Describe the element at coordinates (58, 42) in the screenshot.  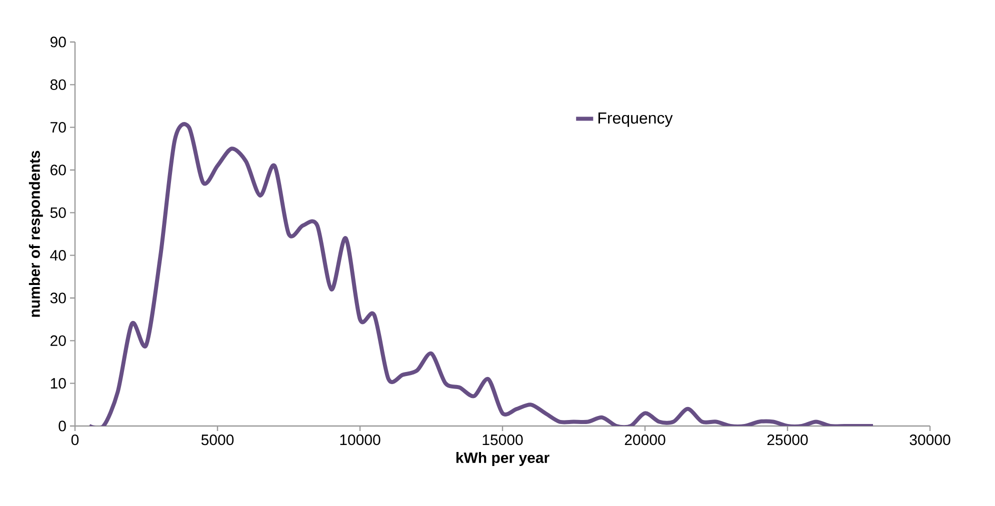
I see `y-tick-label: 90` at that location.